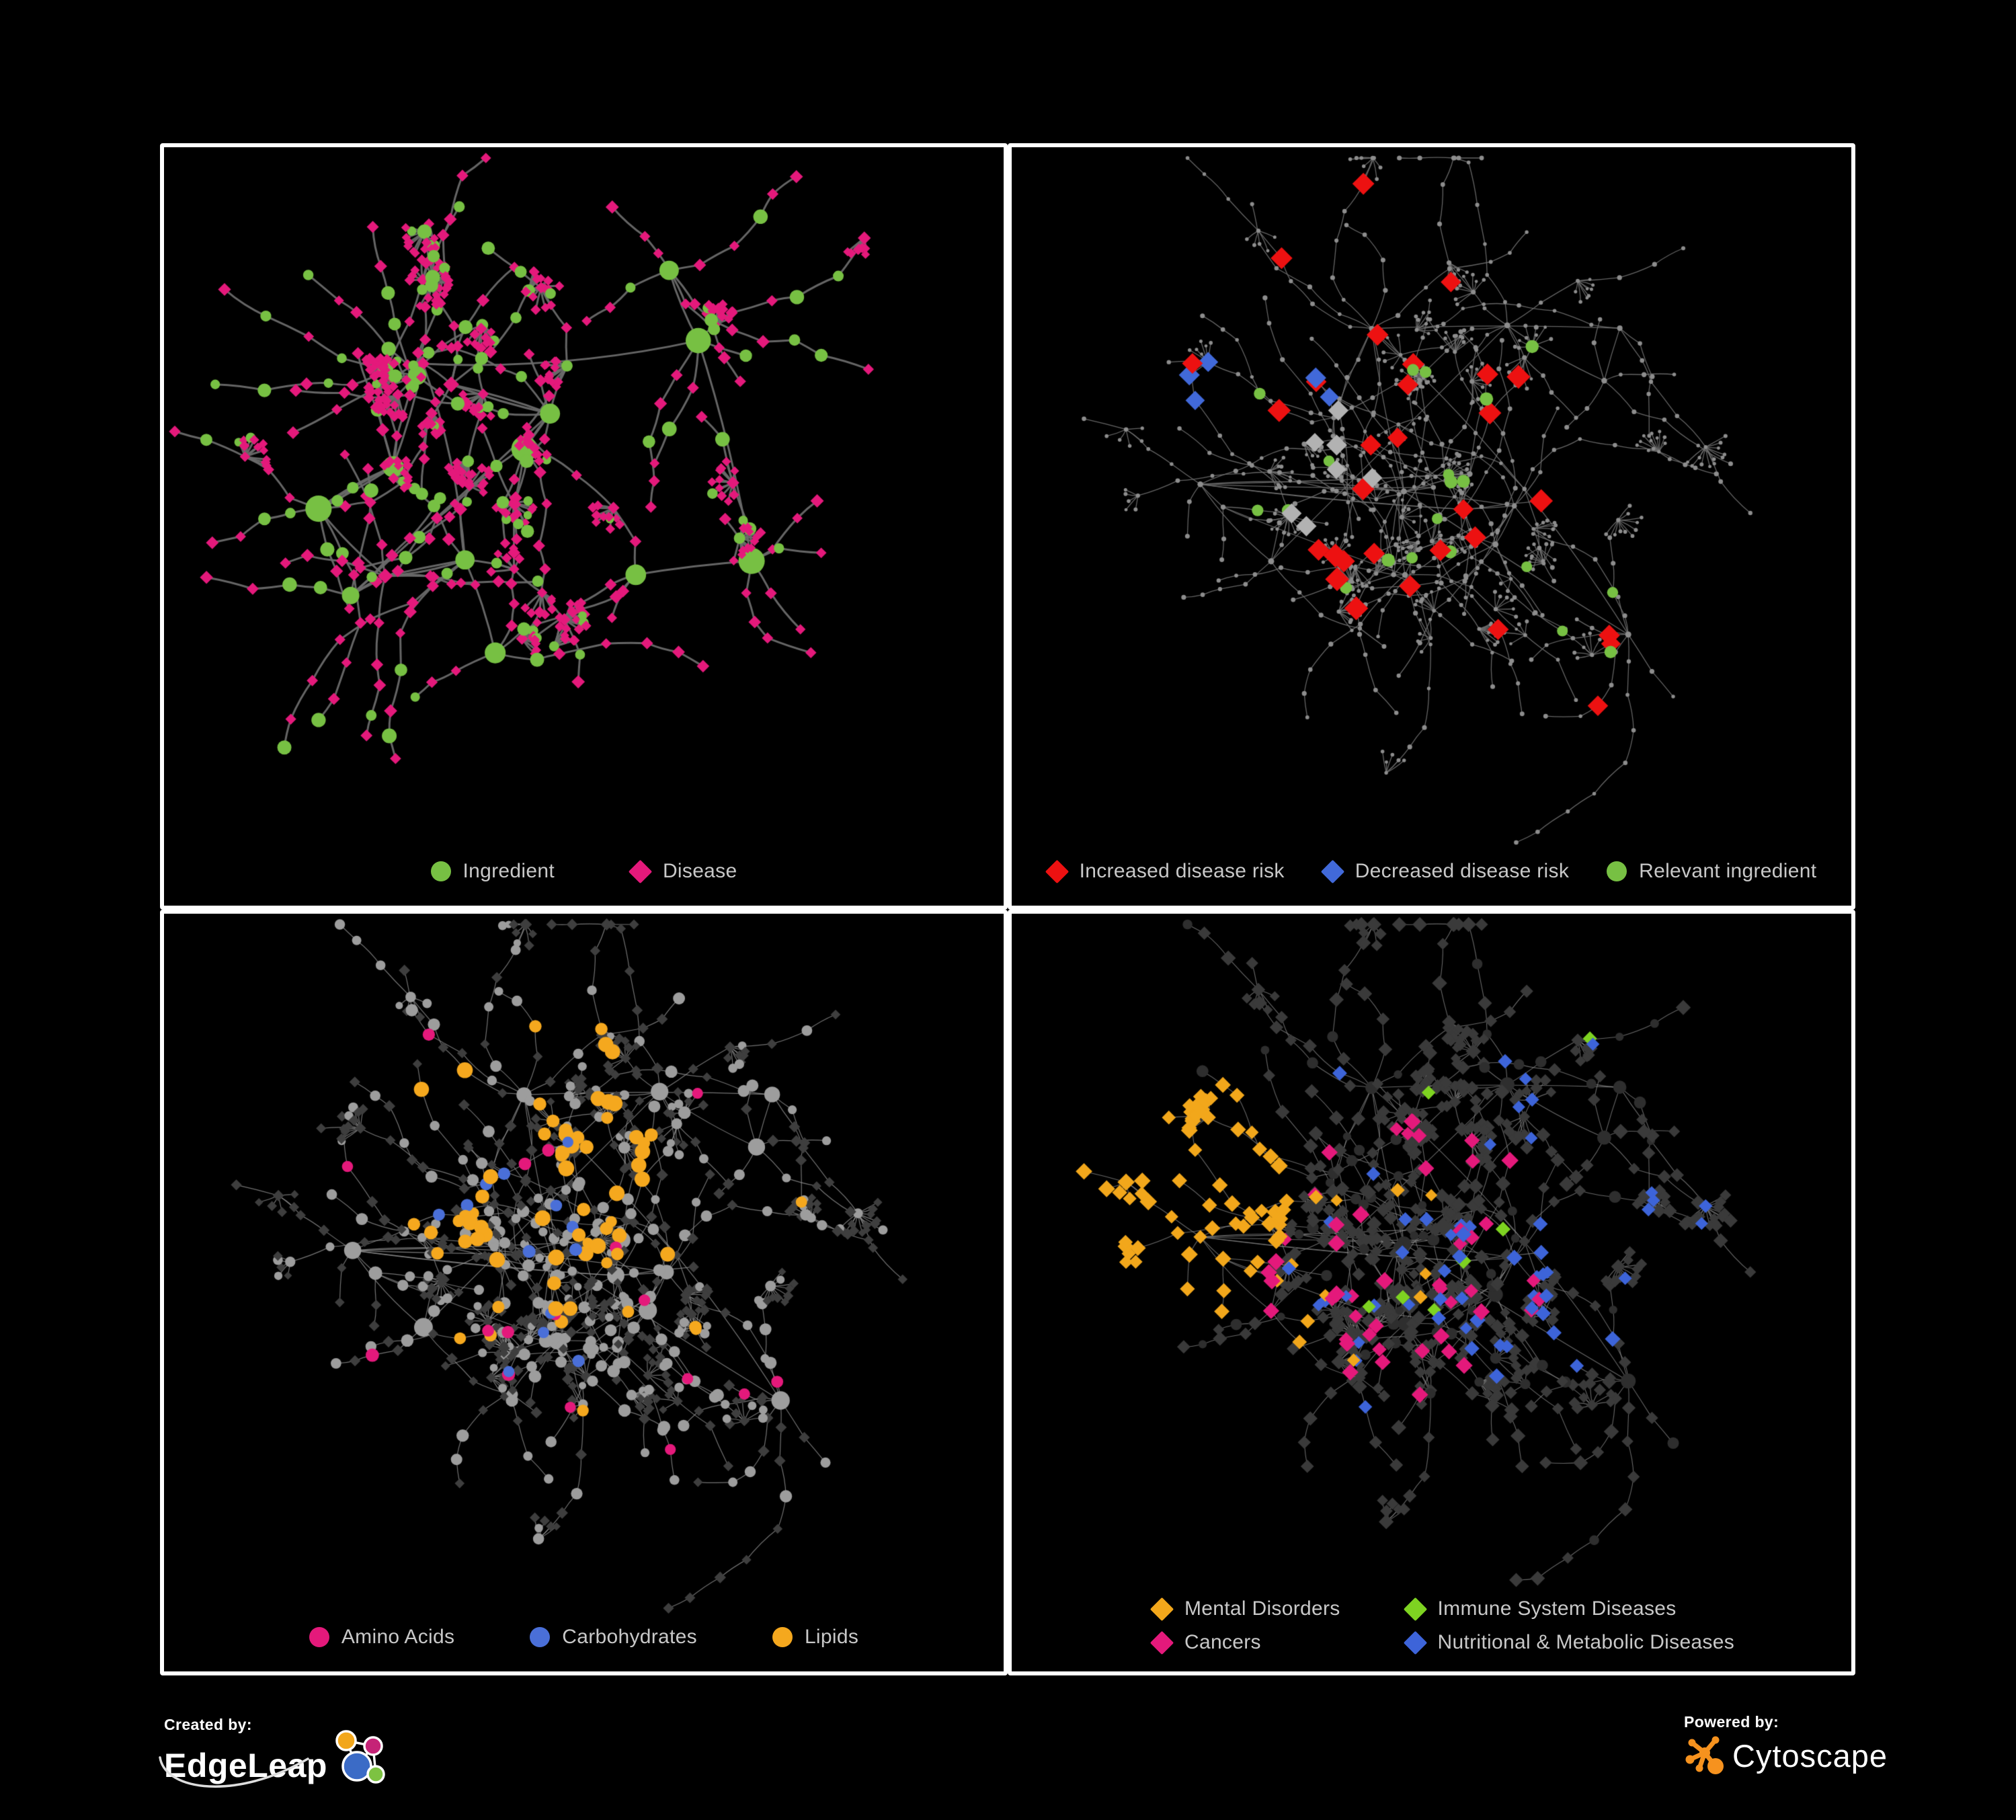 Image resolution: width=2016 pixels, height=1820 pixels. I want to click on nutritional-metabolic-swatch-icon, so click(1415, 1642).